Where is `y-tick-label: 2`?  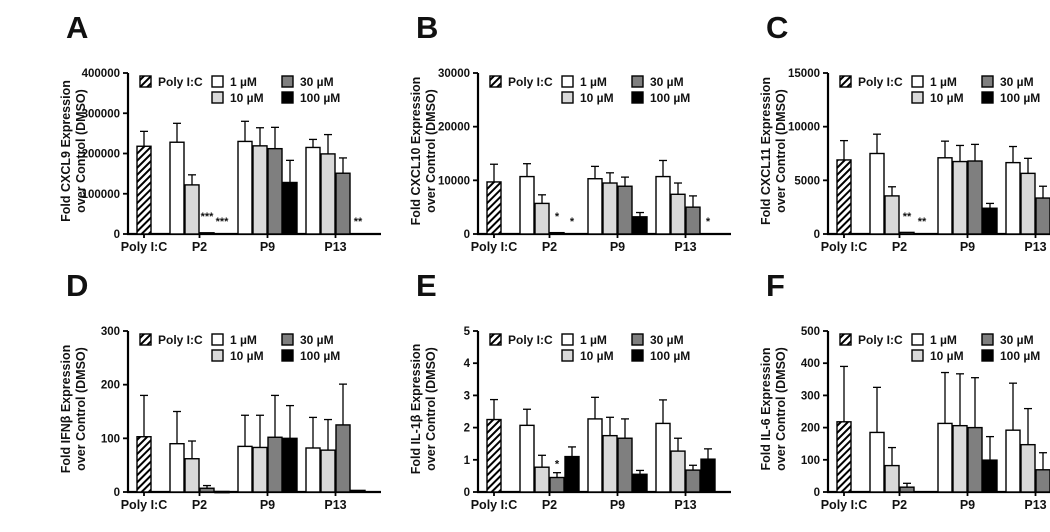
y-tick-label: 2 is located at coordinates (467, 429).